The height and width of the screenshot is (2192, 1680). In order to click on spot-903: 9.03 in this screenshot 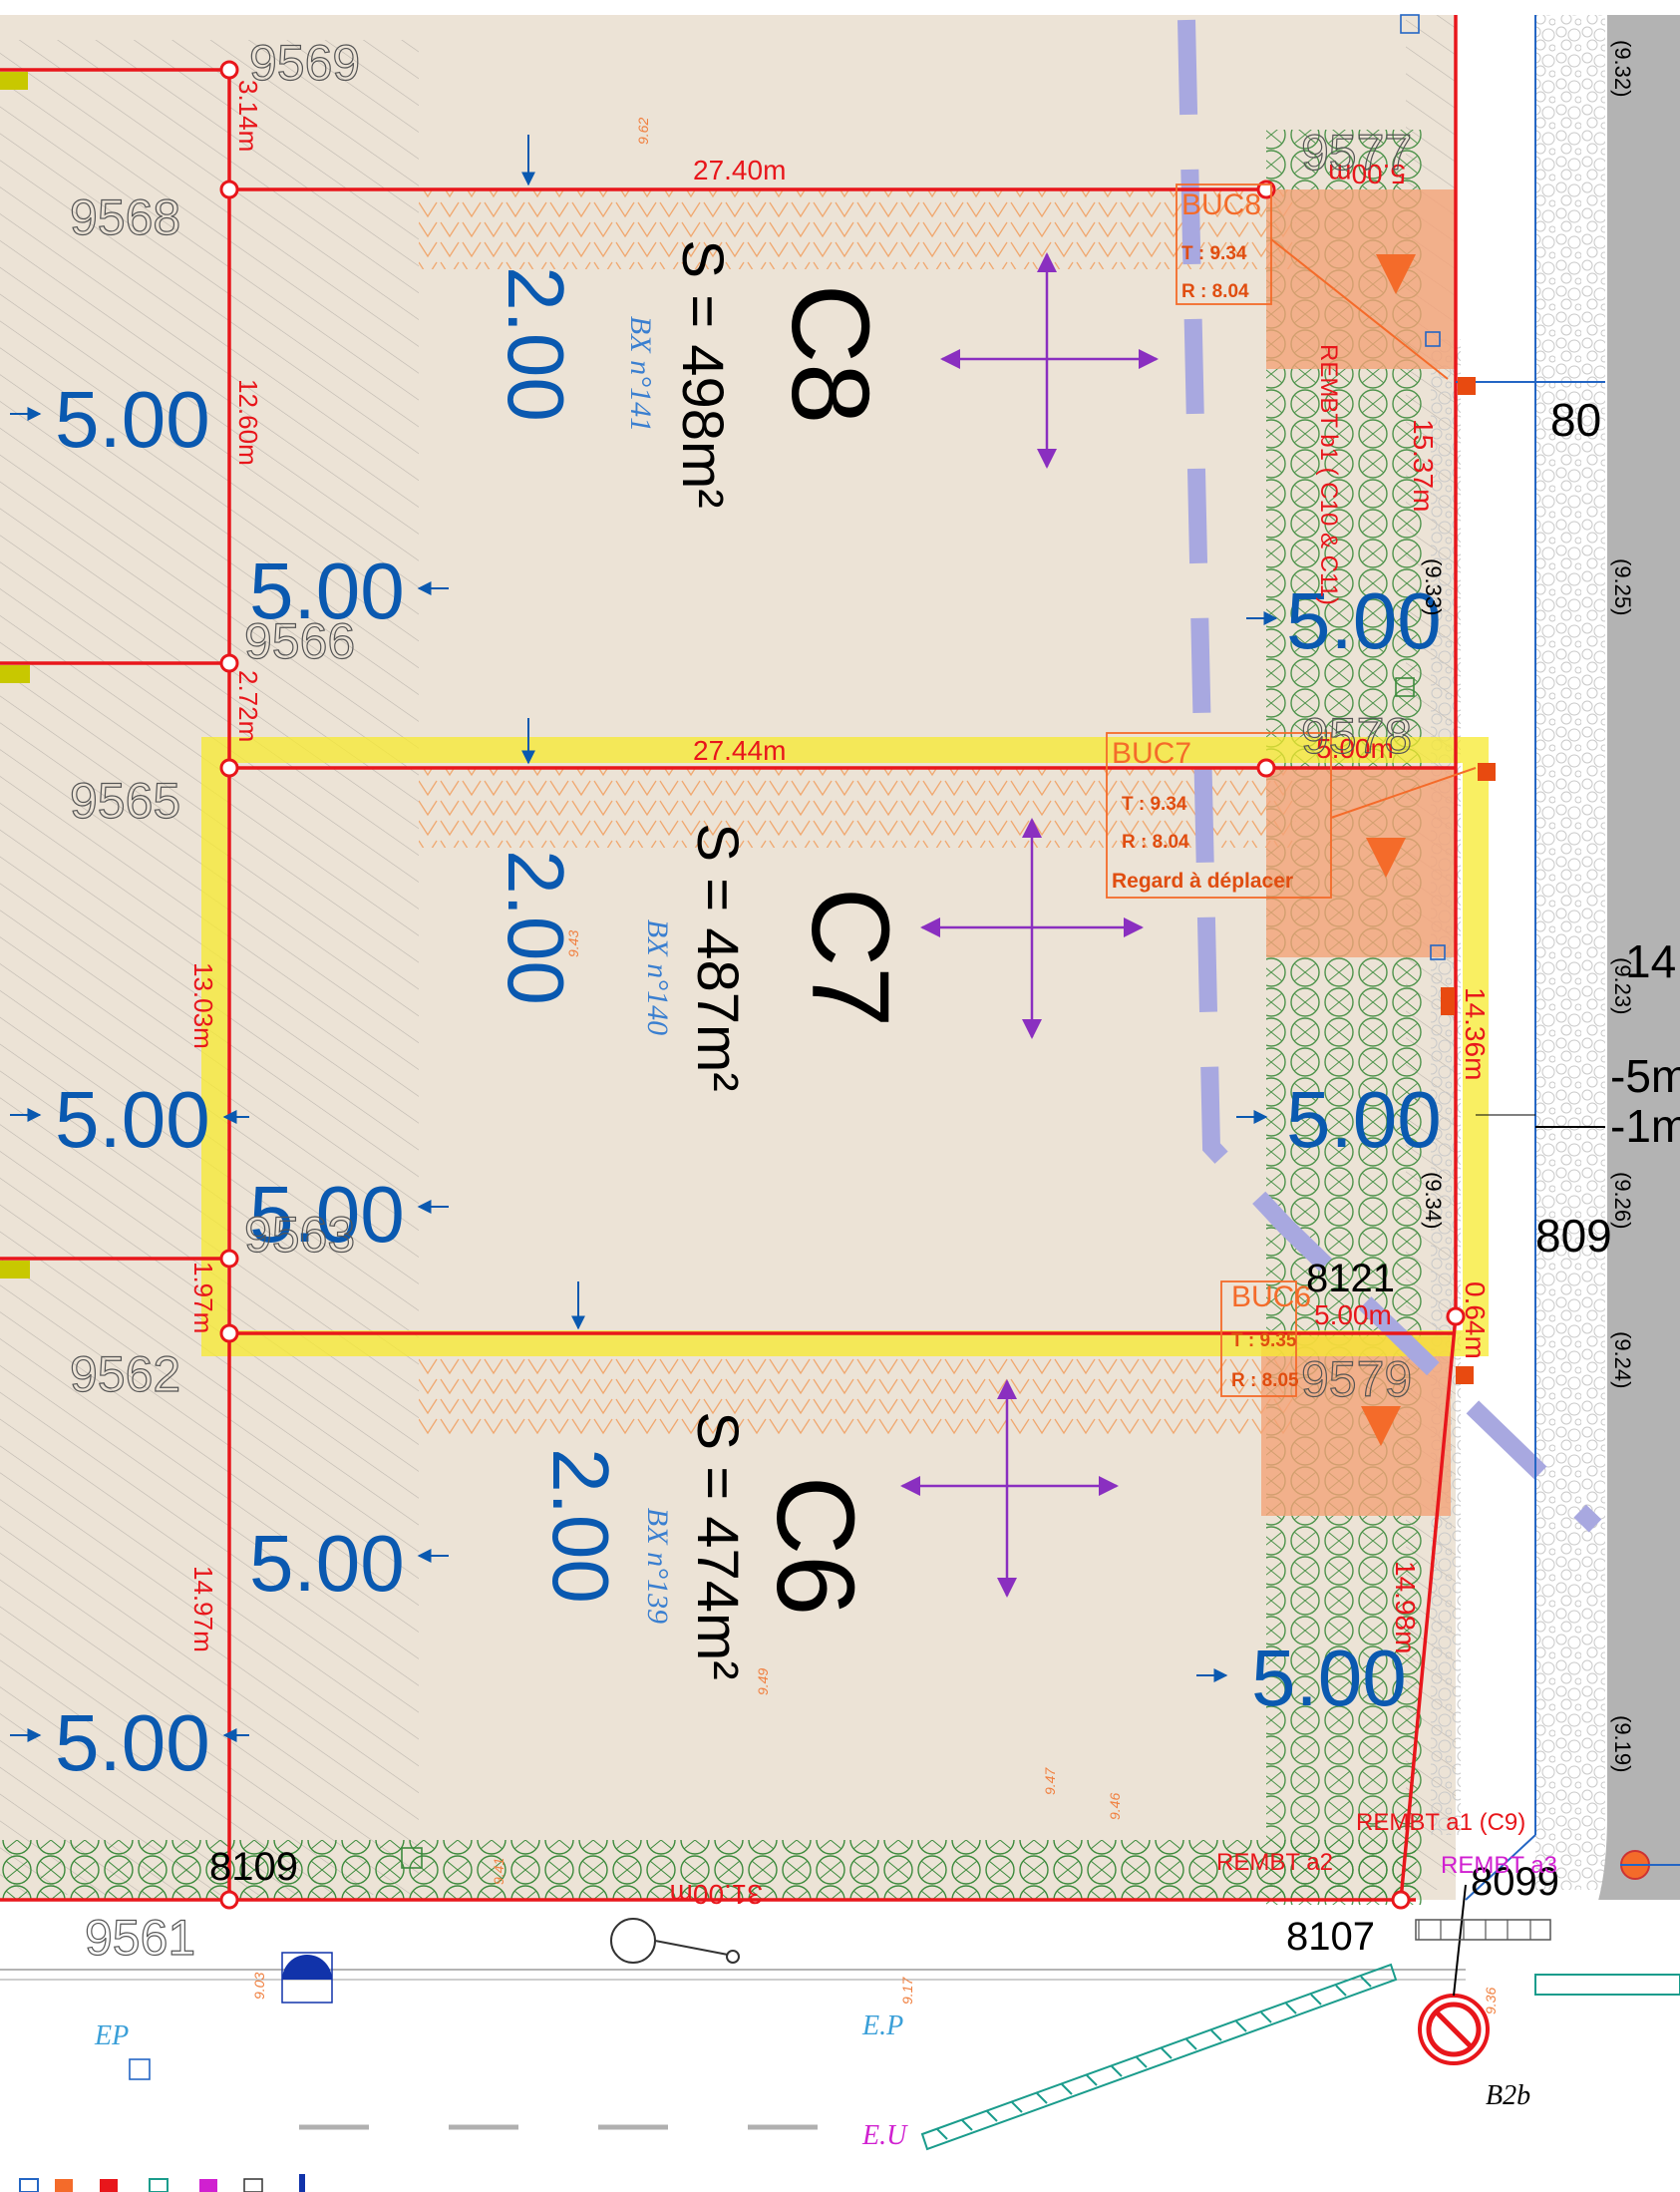, I will do `click(259, 1986)`.